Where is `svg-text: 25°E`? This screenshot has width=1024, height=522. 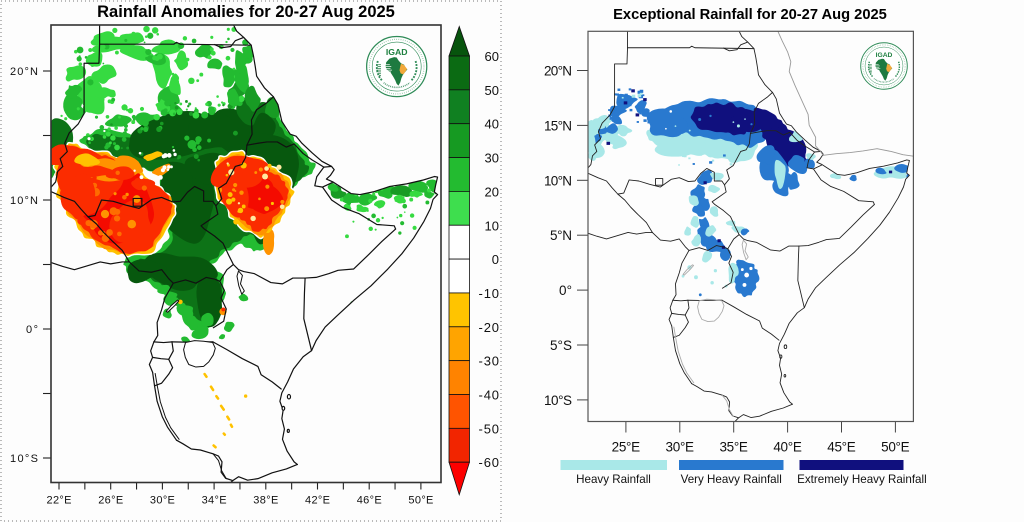
svg-text: 25°E is located at coordinates (626, 447).